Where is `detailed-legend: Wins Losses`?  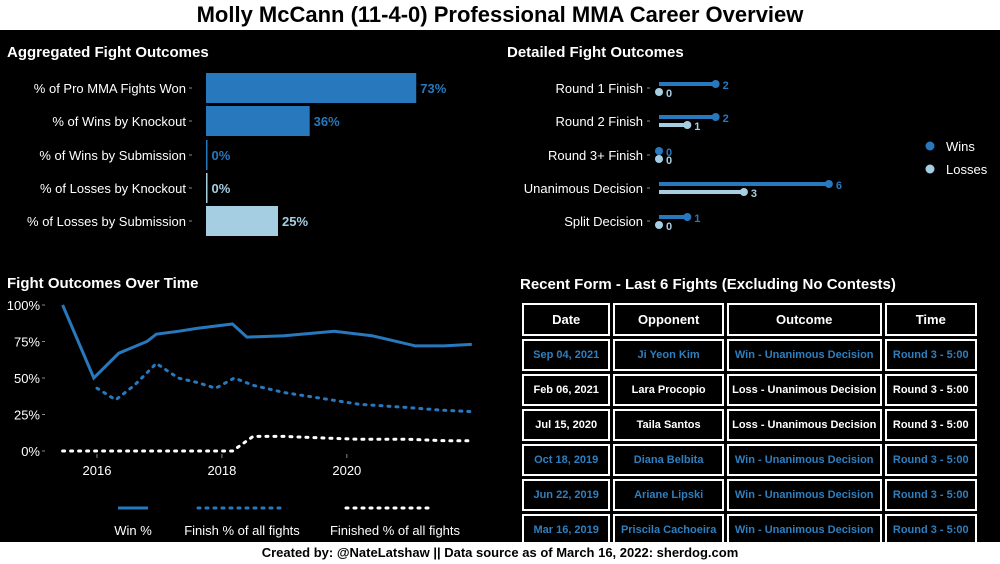 detailed-legend: Wins Losses is located at coordinates (956, 158).